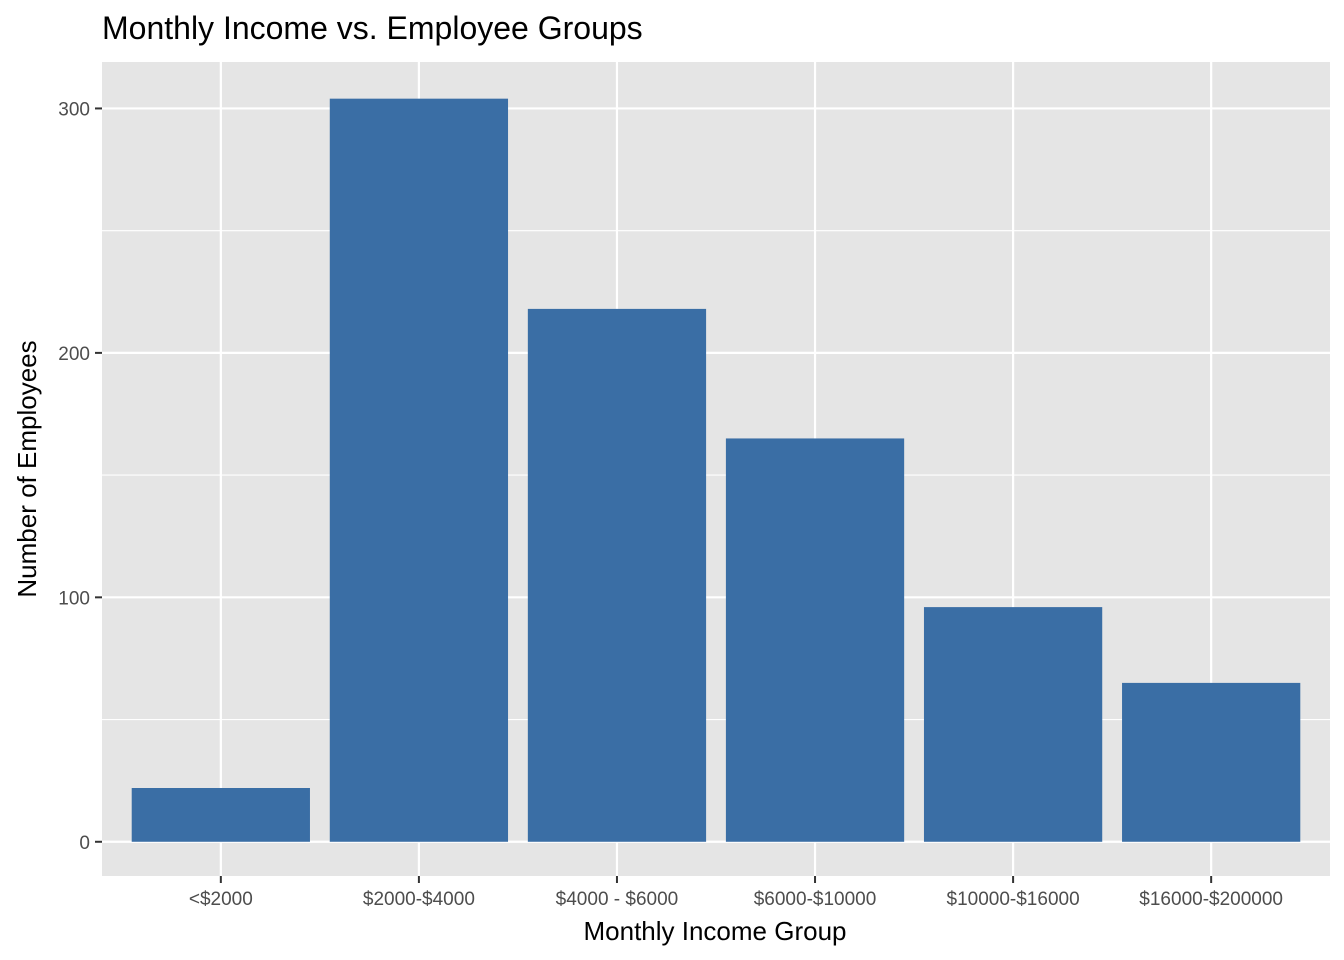 Image resolution: width=1344 pixels, height=960 pixels. What do you see at coordinates (815, 899) in the screenshot?
I see `x-tick-label: $6000-$10000` at bounding box center [815, 899].